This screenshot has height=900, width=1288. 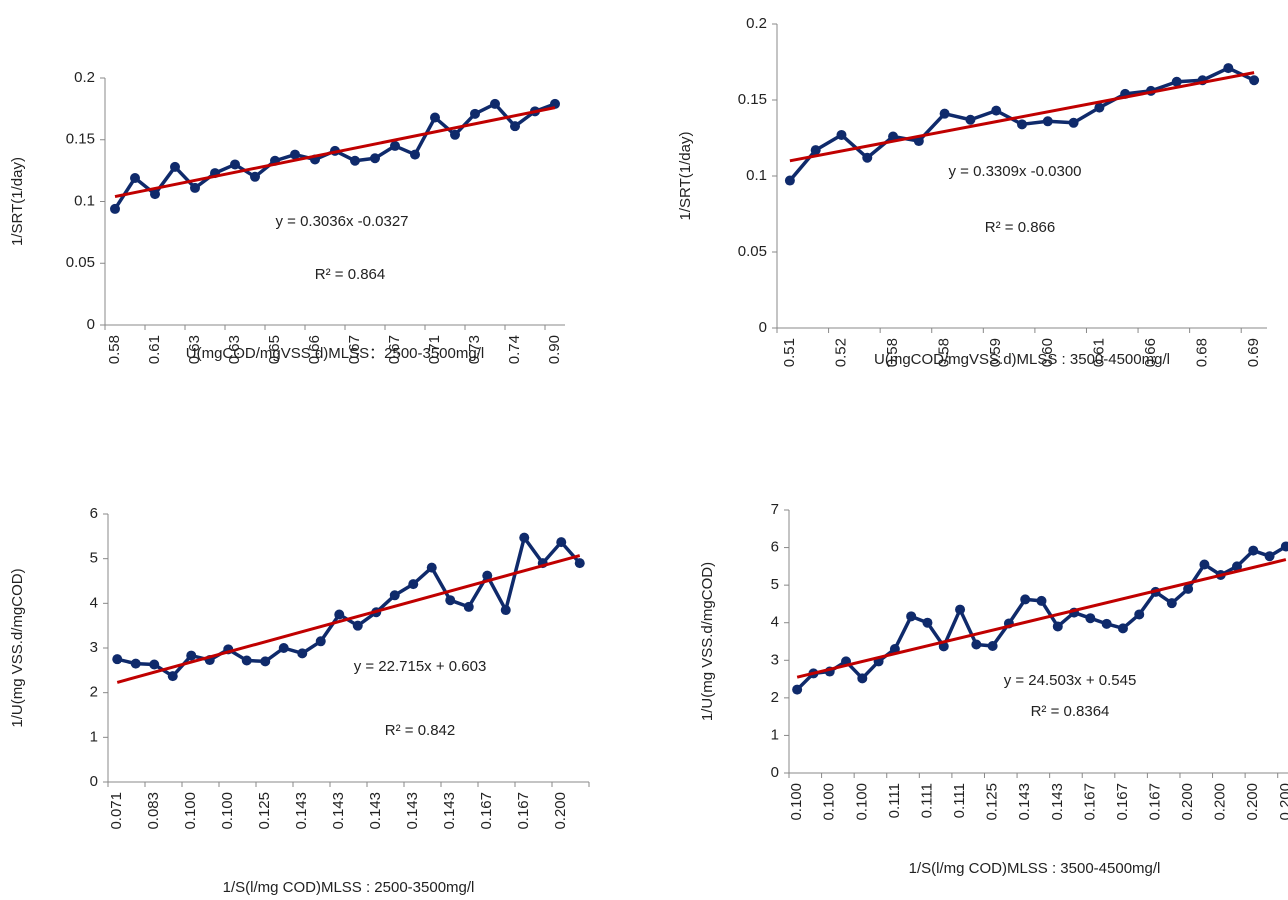 What do you see at coordinates (1070, 711) in the screenshot?
I see `annotation: R² = 0.8364` at bounding box center [1070, 711].